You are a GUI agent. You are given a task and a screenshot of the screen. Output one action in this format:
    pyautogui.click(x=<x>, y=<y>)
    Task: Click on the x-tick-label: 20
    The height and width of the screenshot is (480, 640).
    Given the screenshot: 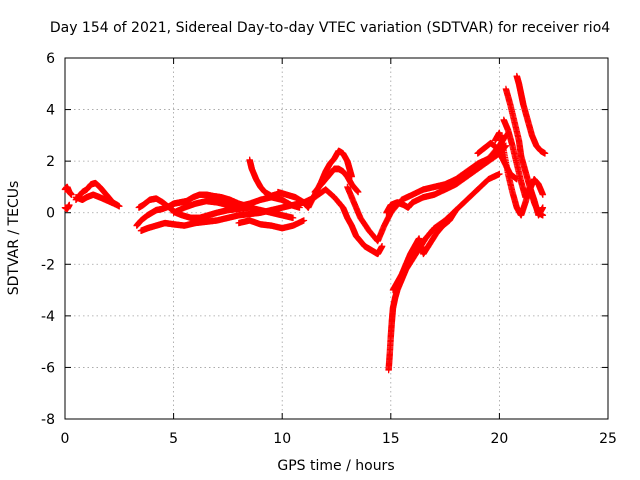 What is the action you would take?
    pyautogui.click(x=499, y=439)
    